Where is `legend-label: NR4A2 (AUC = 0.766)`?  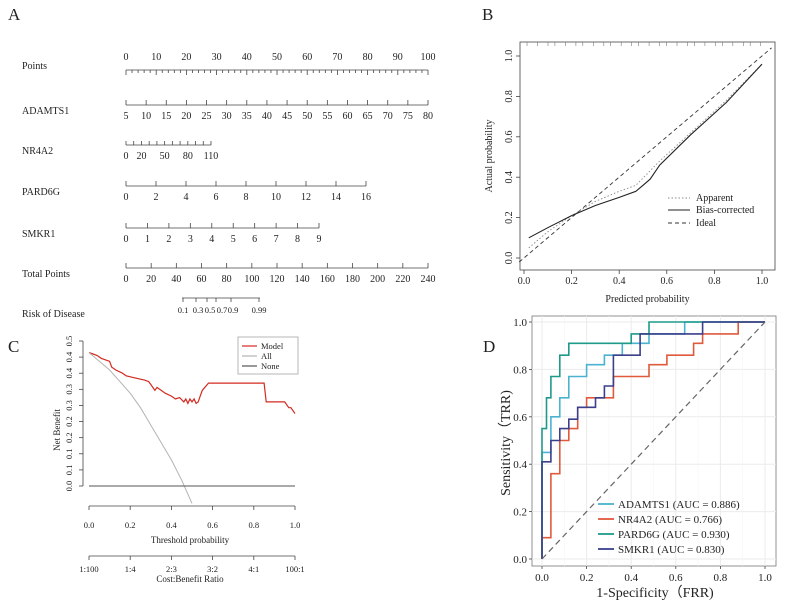 legend-label: NR4A2 (AUC = 0.766) is located at coordinates (670, 520).